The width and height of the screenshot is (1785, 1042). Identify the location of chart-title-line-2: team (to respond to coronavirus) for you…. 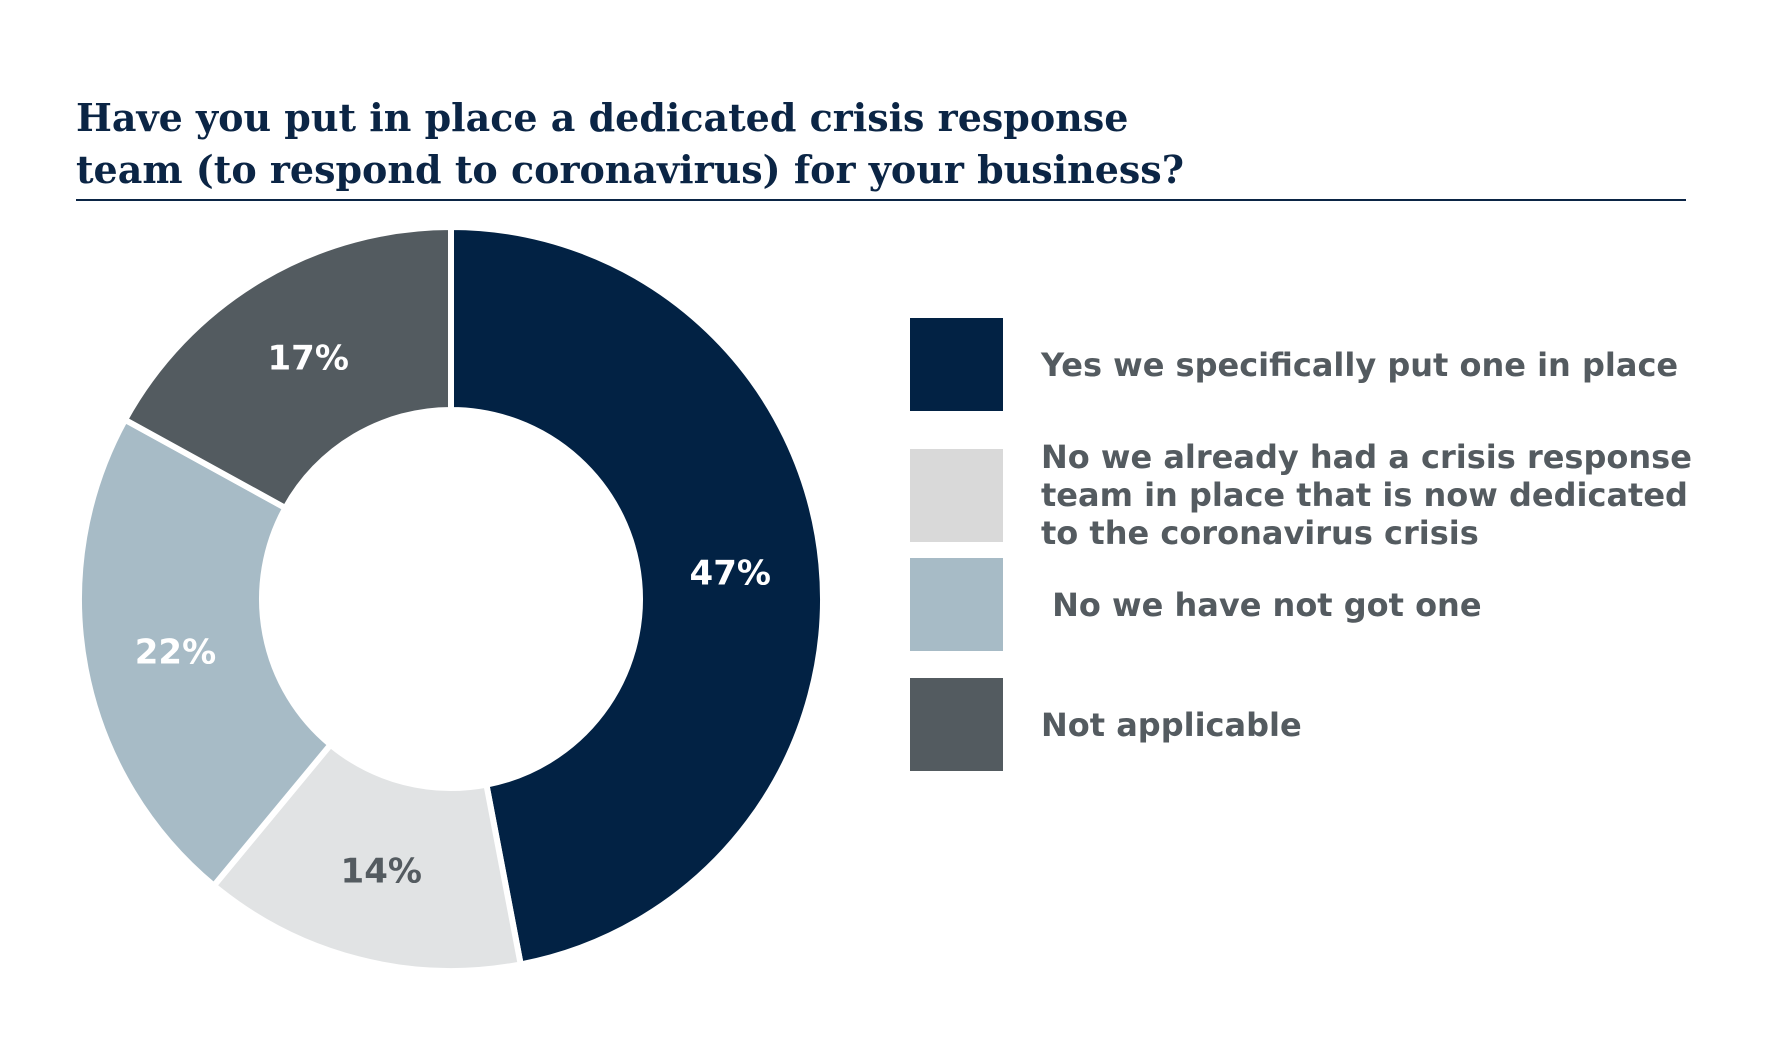
(630, 169).